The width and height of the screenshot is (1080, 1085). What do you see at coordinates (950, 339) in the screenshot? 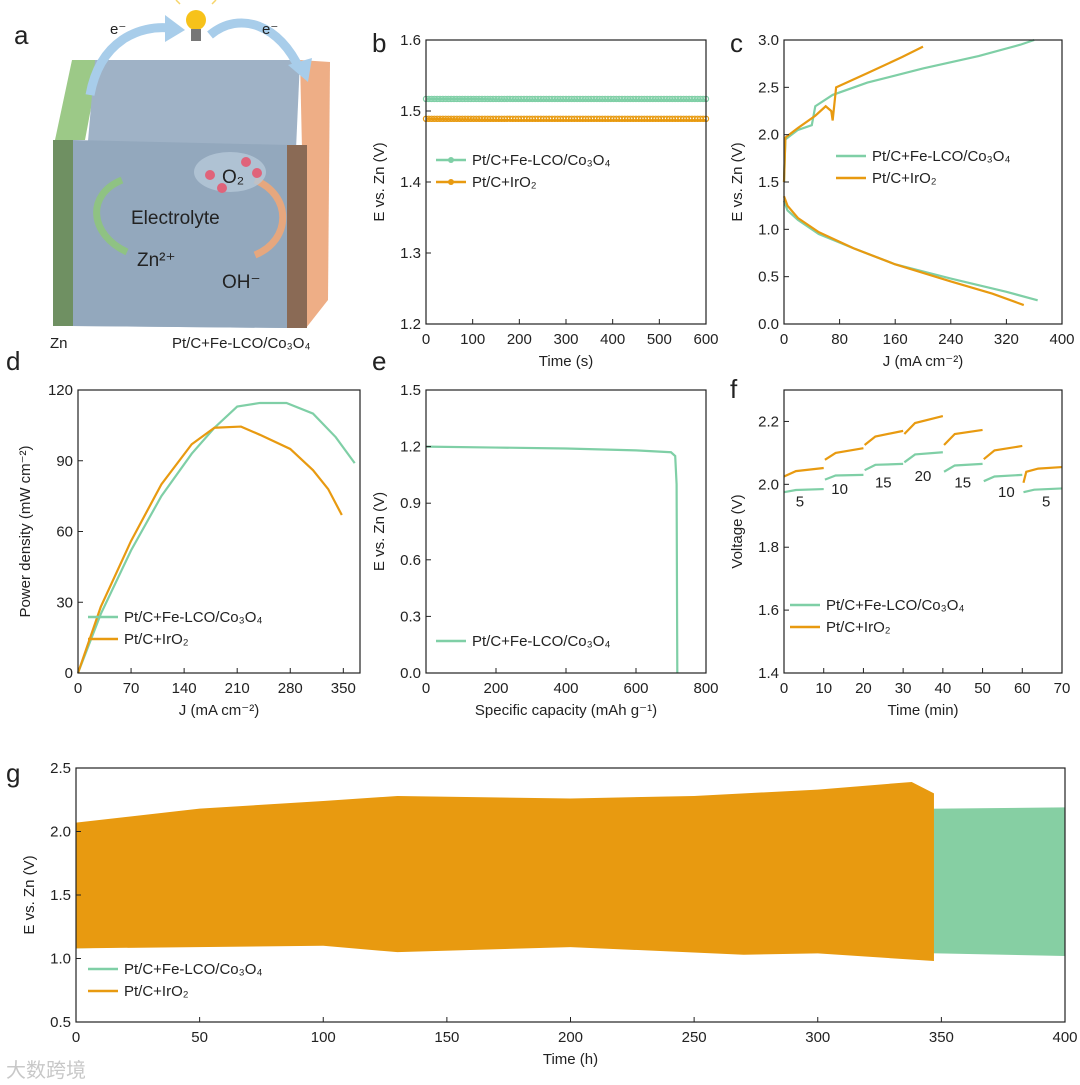
I see `x-tick-label: 240` at bounding box center [950, 339].